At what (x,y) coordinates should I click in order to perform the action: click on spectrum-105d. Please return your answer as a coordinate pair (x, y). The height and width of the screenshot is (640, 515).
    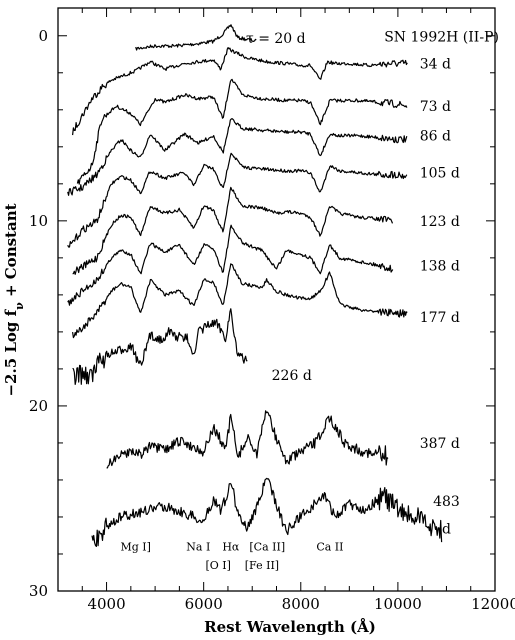
    Looking at the image, I should click on (237, 200).